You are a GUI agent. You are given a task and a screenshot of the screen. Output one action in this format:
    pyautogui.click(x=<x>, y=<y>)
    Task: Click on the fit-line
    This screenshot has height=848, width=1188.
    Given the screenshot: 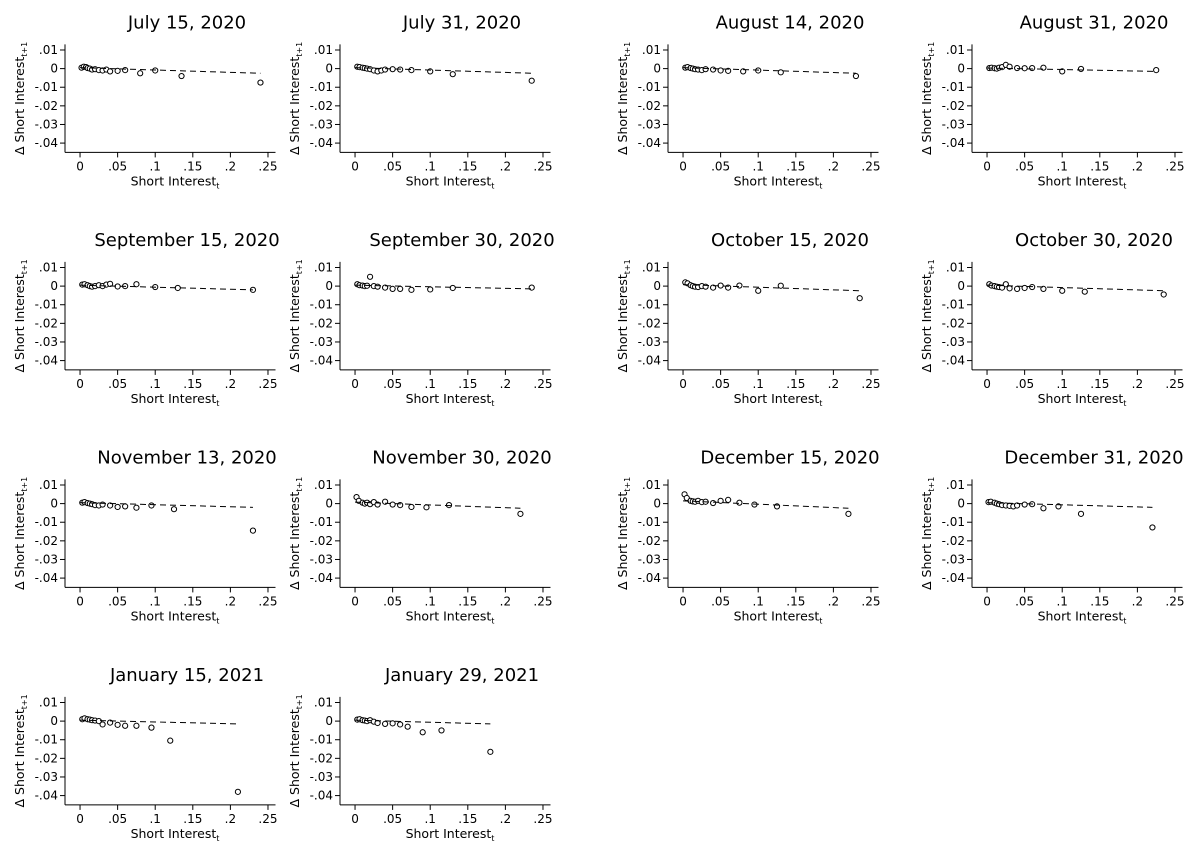 What is the action you would take?
    pyautogui.click(x=423, y=722)
    